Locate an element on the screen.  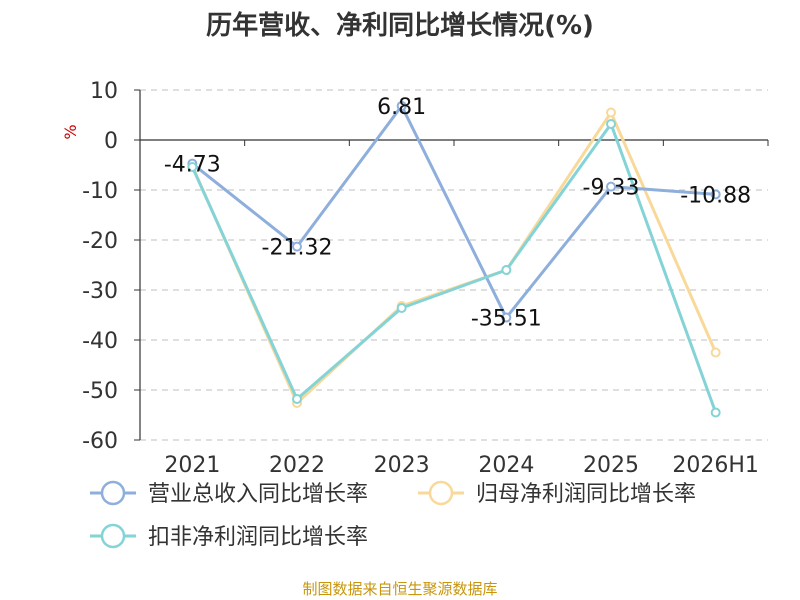
legend-label: 扣非净利润同比增长率 is located at coordinates (258, 537).